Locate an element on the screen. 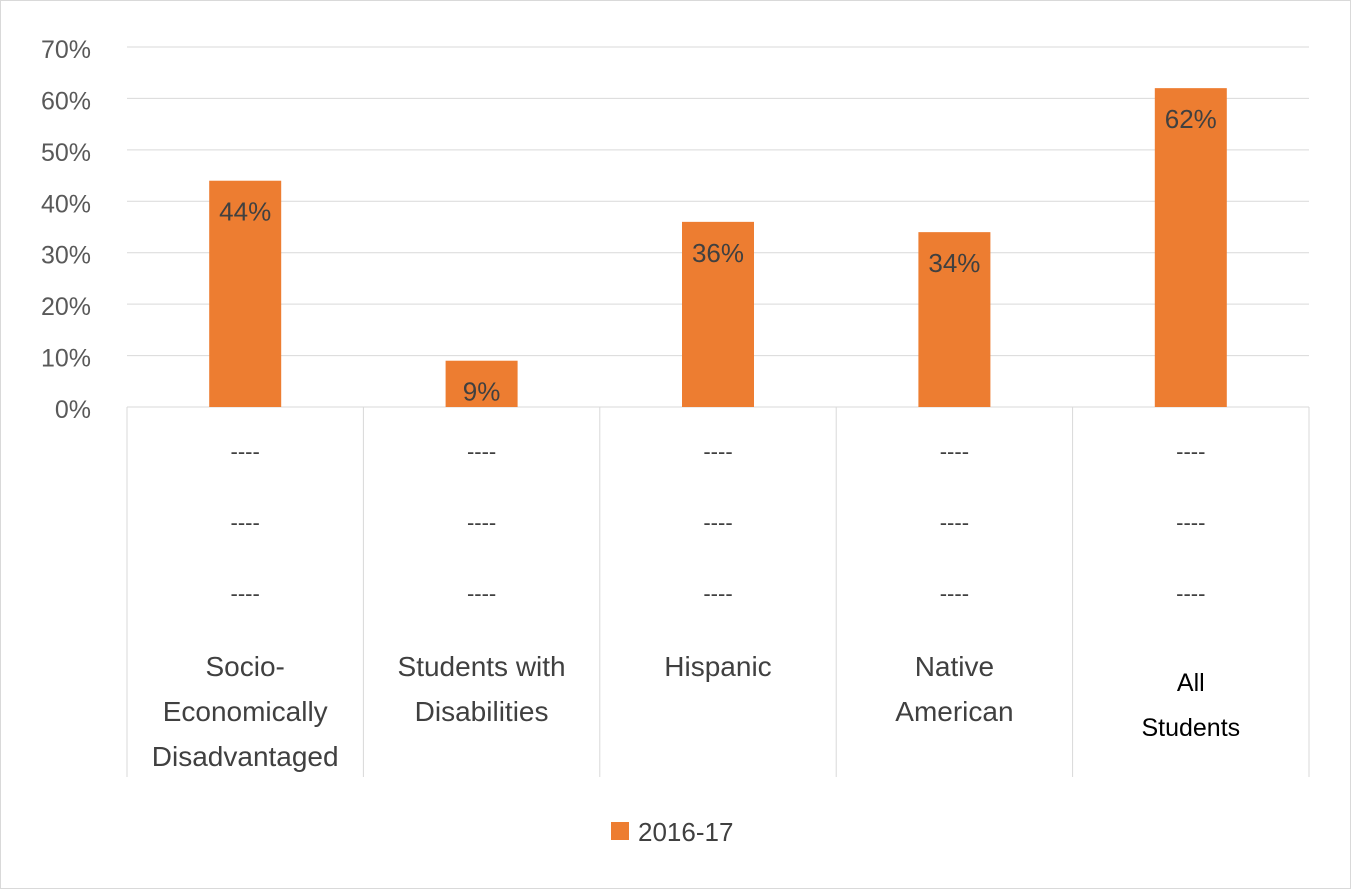 Image resolution: width=1351 pixels, height=893 pixels. y-tick-label: 70% is located at coordinates (66, 50).